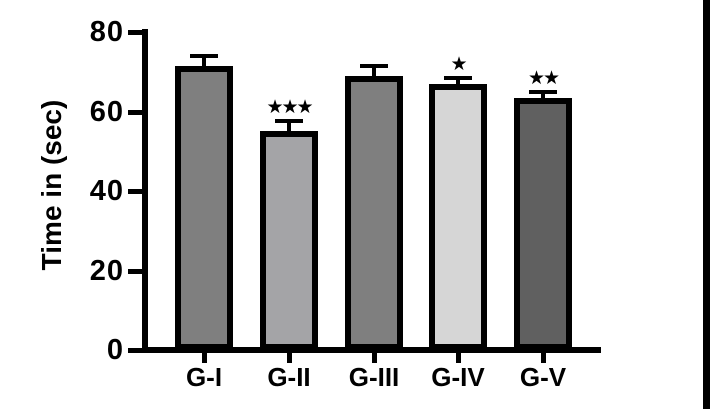  I want to click on error-bar-stem-g-iii, so click(374, 73).